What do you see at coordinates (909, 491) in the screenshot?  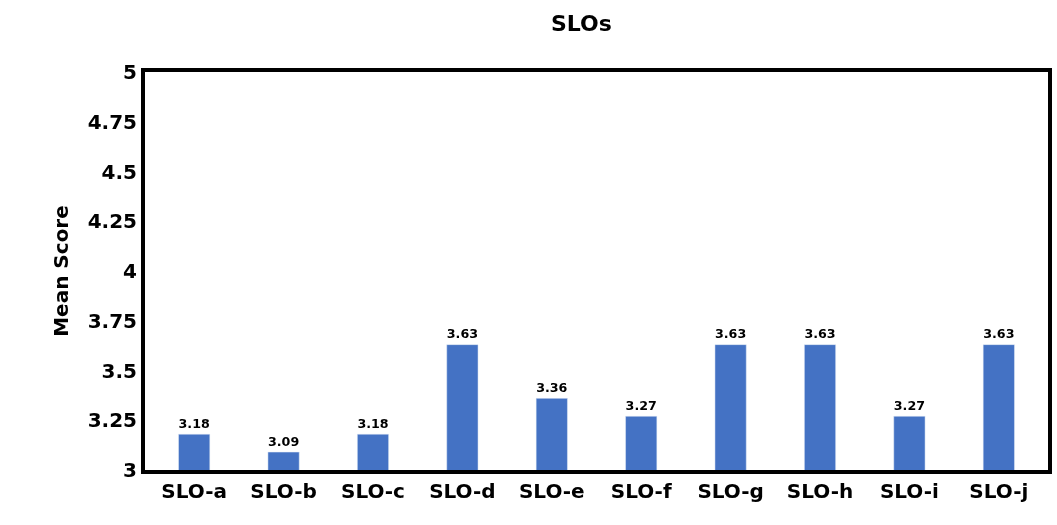 I see `x-tick-label: SLO-i` at bounding box center [909, 491].